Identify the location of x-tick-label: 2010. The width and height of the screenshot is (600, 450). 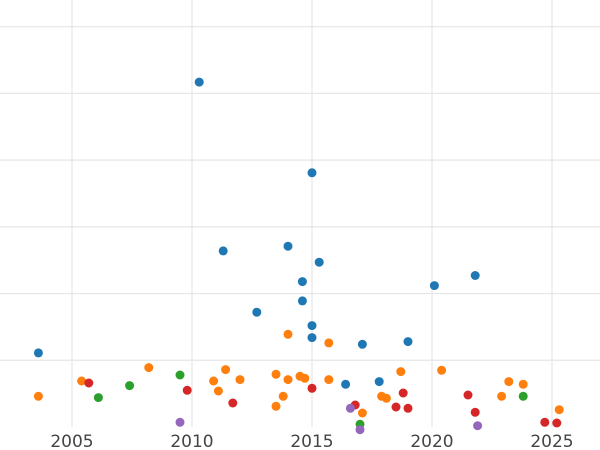
(191, 441).